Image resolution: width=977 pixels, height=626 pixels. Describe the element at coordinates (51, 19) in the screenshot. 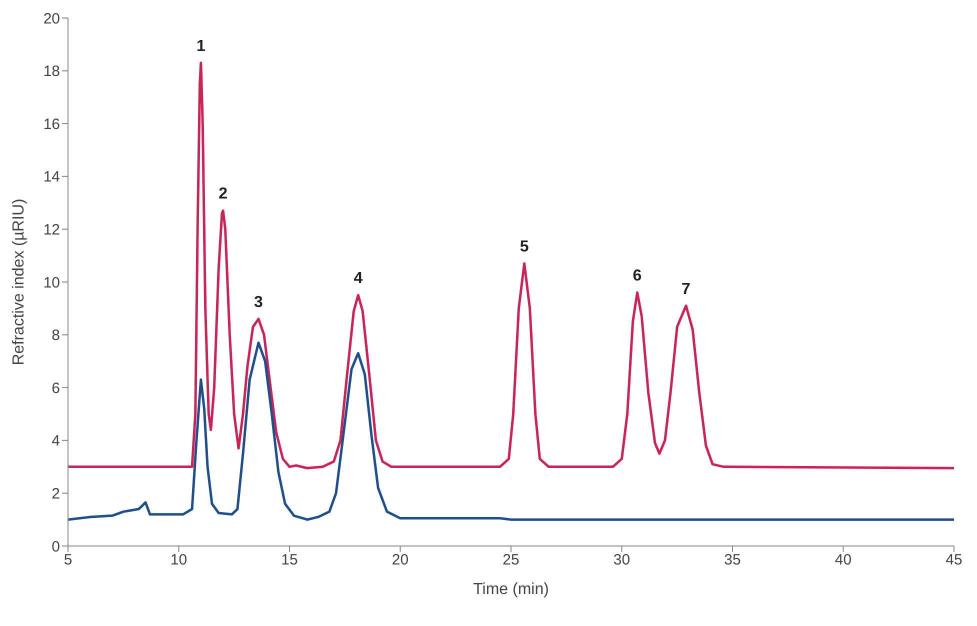

I see `y-tick-label: 20` at that location.